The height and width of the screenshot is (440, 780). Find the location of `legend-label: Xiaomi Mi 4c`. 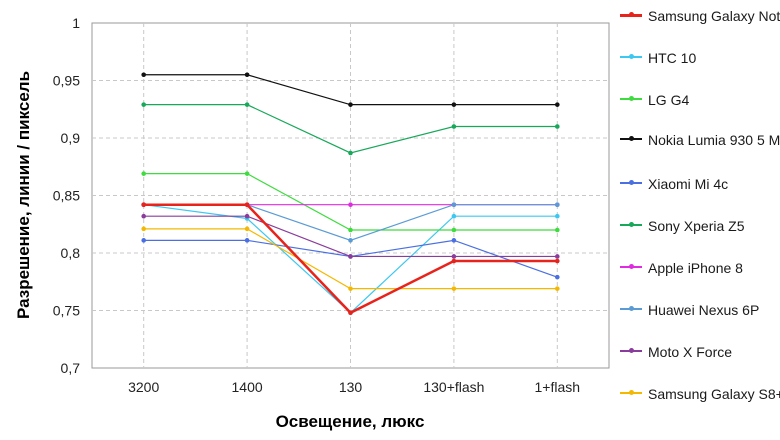

legend-label: Xiaomi Mi 4c is located at coordinates (688, 184).